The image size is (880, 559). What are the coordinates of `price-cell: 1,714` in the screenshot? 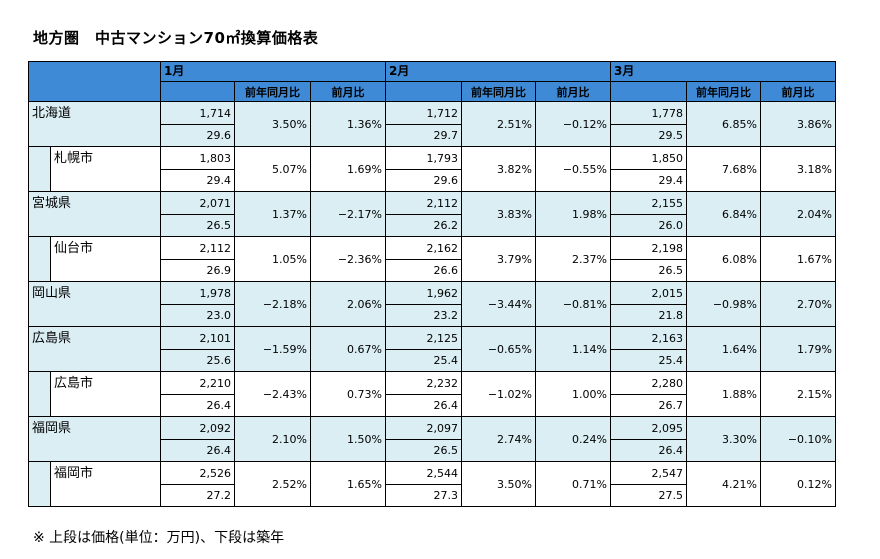 It's located at (197, 113).